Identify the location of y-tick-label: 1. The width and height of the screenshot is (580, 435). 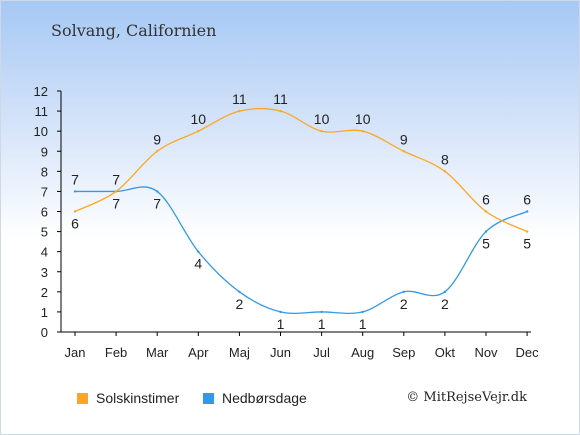
(44, 312).